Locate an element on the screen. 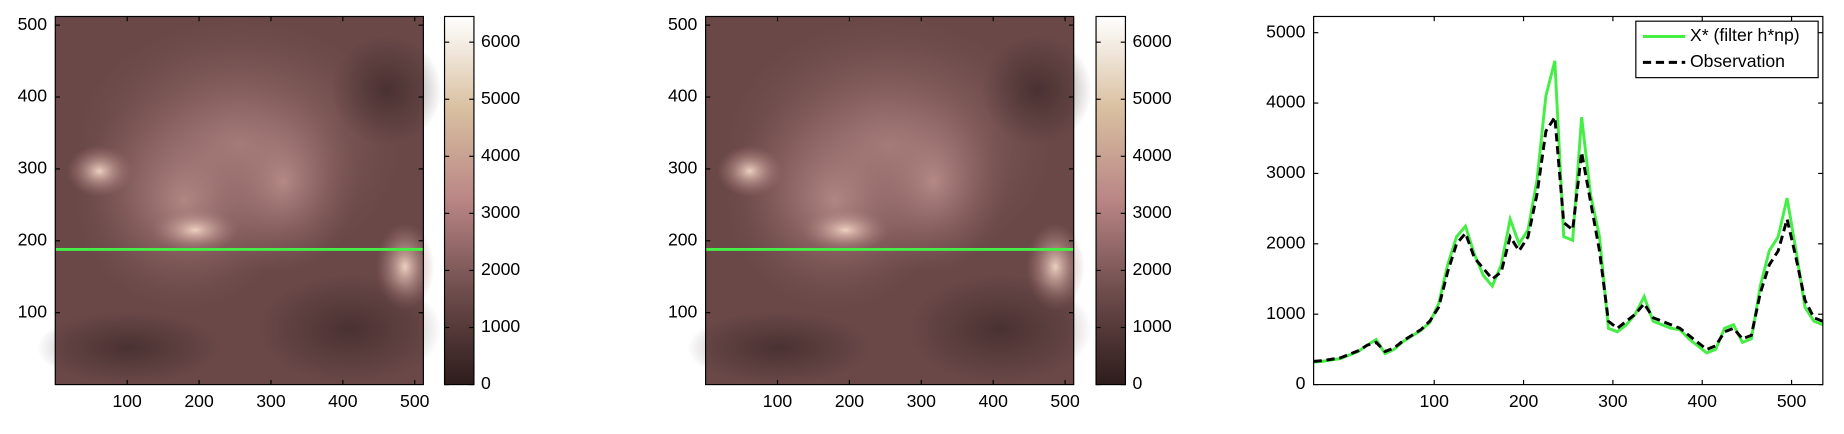  legend-label: Observation is located at coordinates (1737, 61).